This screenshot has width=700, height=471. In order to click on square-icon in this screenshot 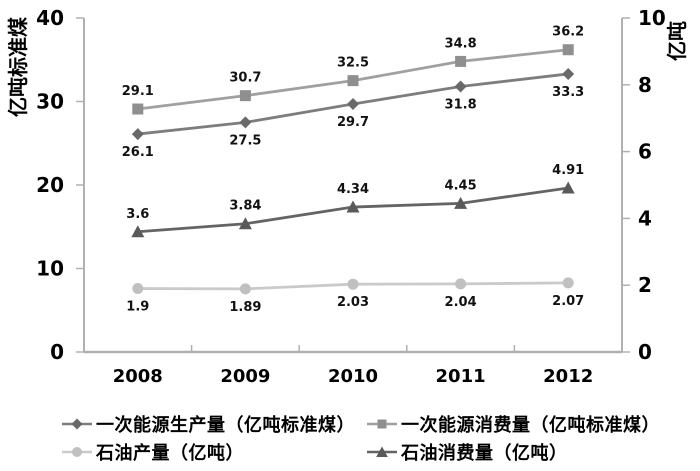, I will do `click(382, 424)`.